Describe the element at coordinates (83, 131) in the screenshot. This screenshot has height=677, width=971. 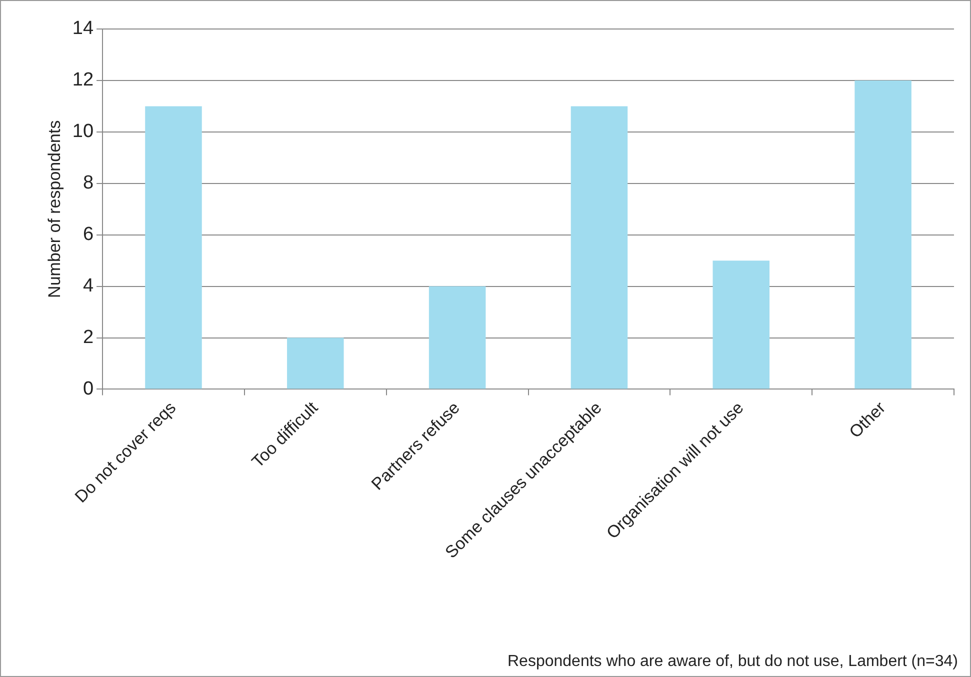
I see `y-tick-label: 10` at that location.